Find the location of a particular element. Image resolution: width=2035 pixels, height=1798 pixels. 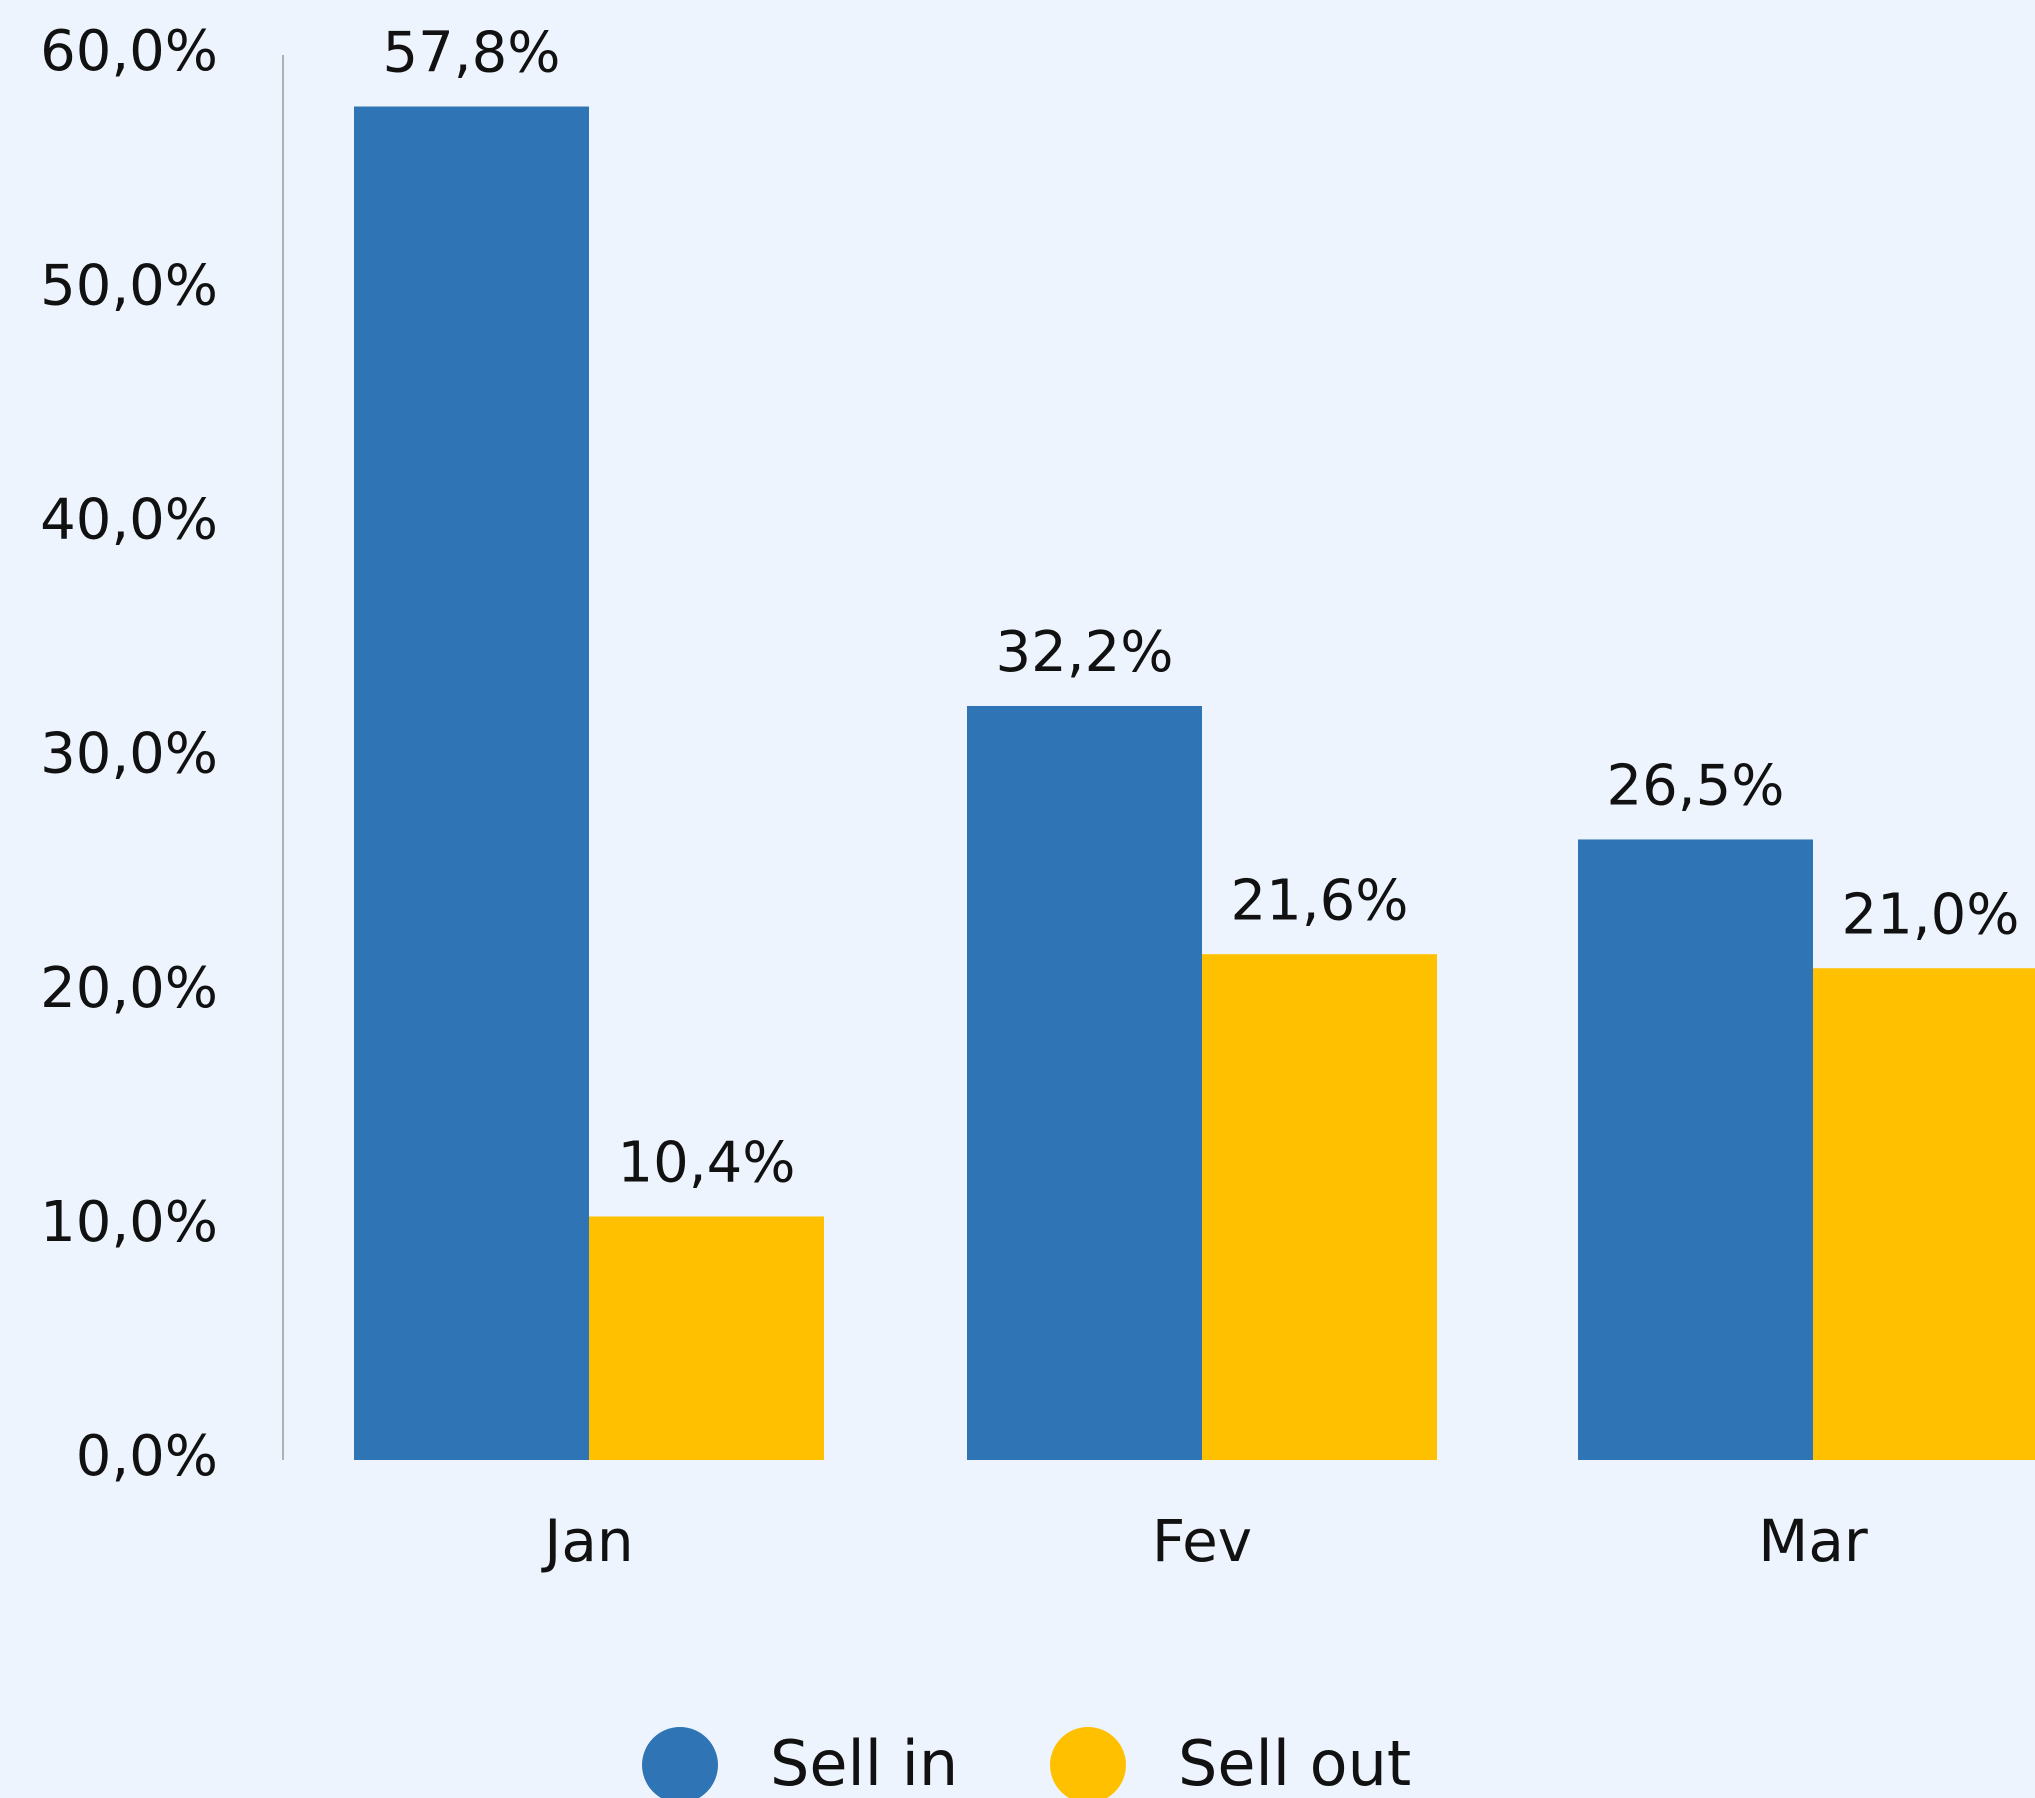

value-label: 32,2% is located at coordinates (1085, 652).